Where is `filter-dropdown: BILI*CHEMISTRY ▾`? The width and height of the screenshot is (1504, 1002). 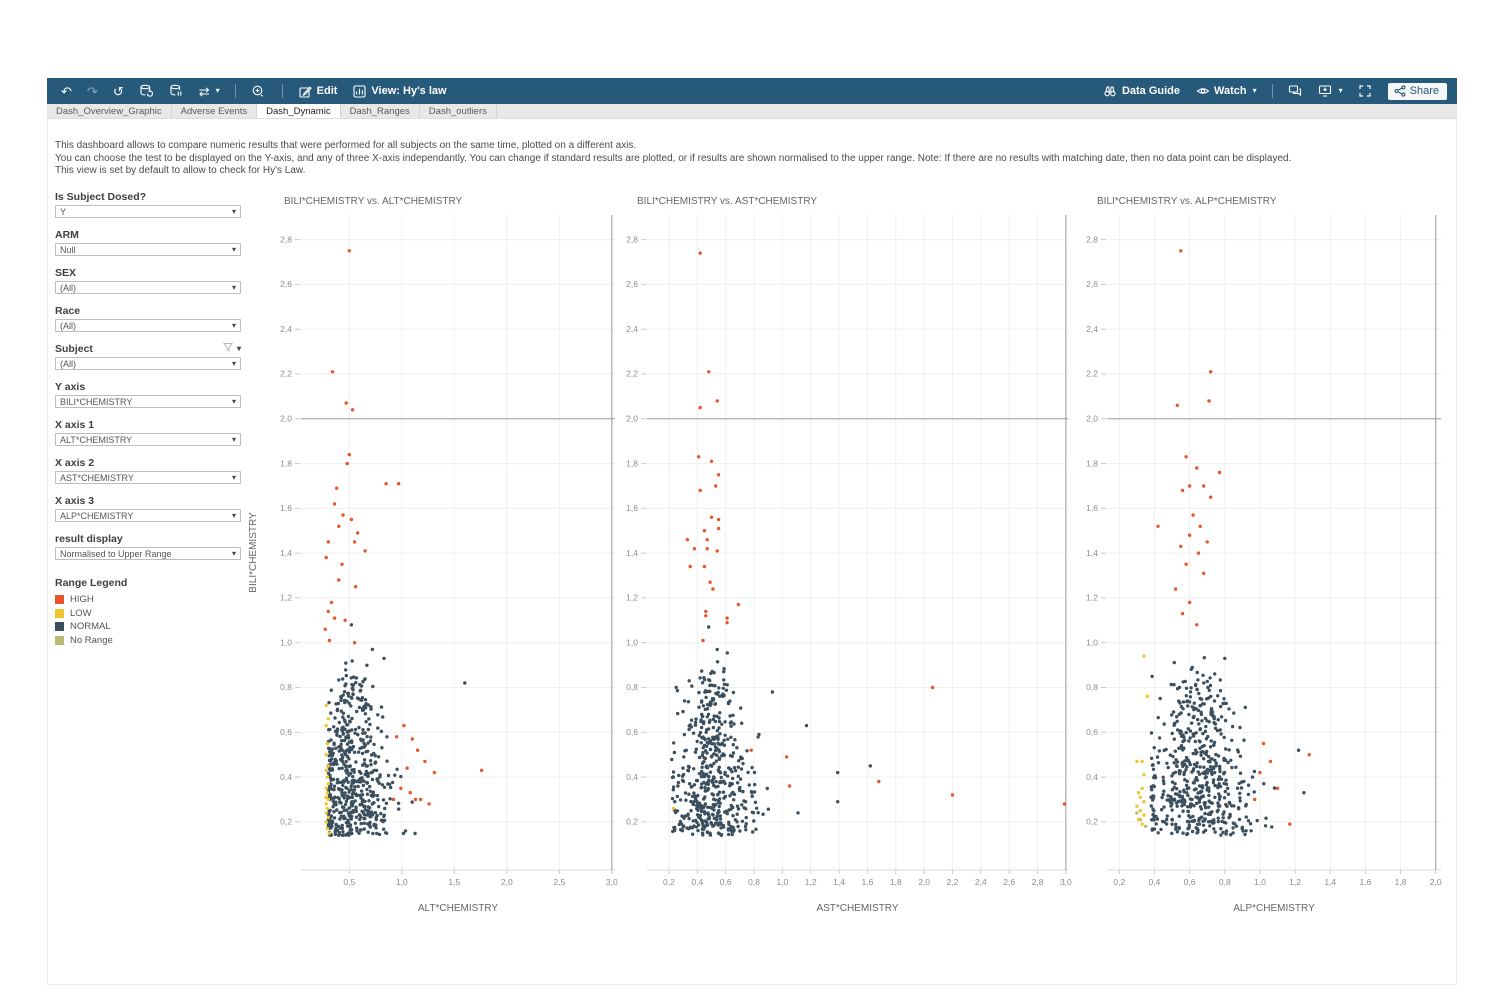
filter-dropdown: BILI*CHEMISTRY ▾ is located at coordinates (148, 401).